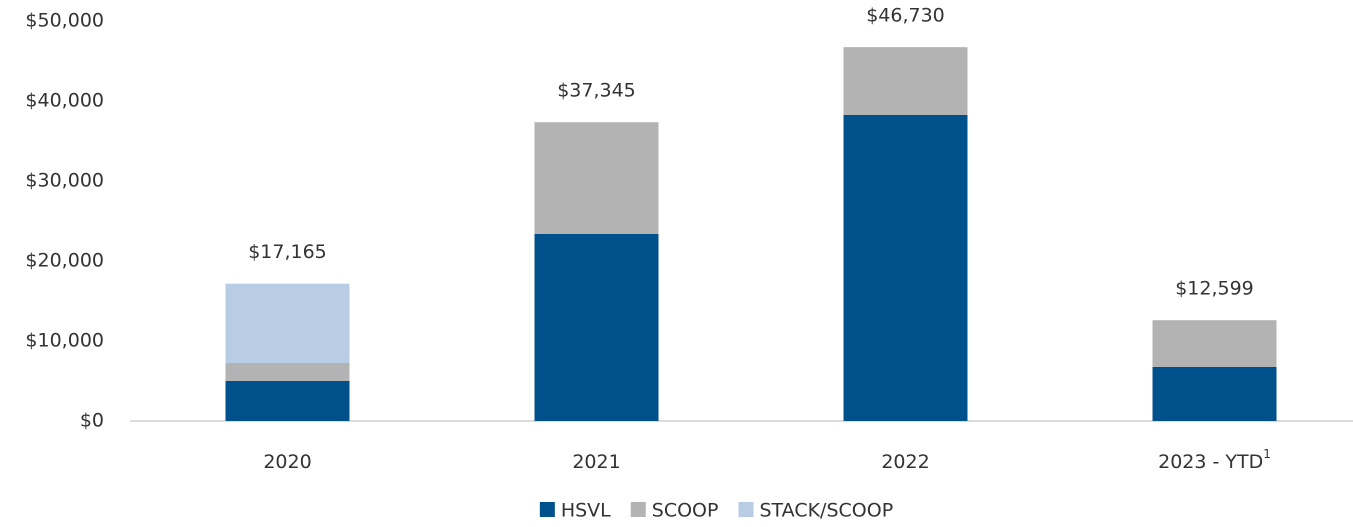  What do you see at coordinates (685, 511) in the screenshot?
I see `legend-label: SCOOP` at bounding box center [685, 511].